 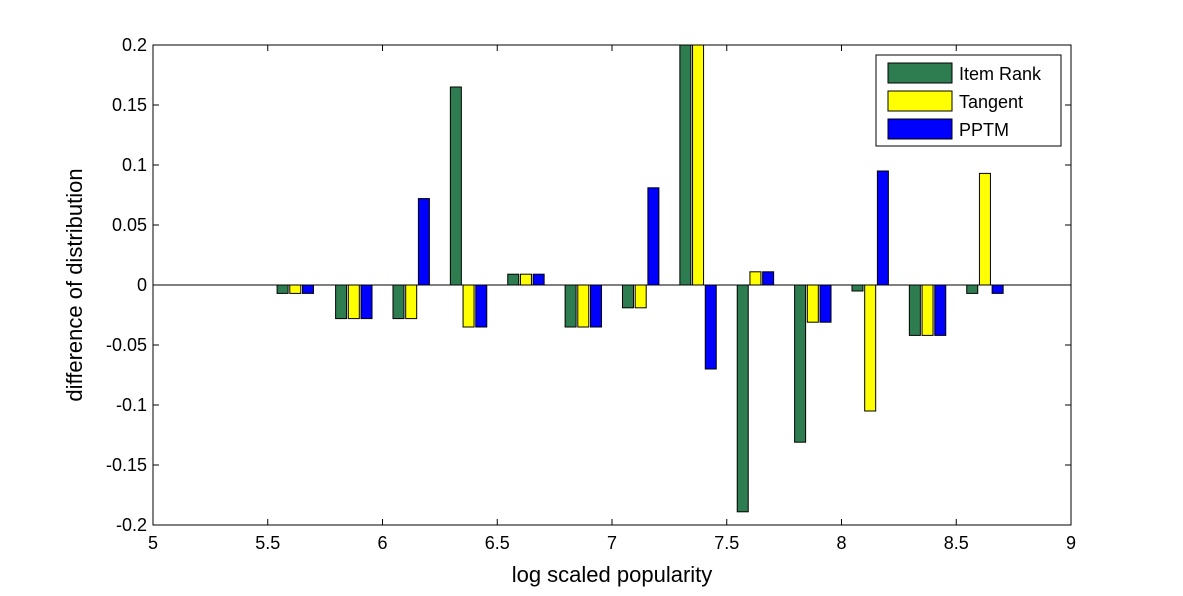 I want to click on y-tick-label: 0.05, so click(x=129, y=225).